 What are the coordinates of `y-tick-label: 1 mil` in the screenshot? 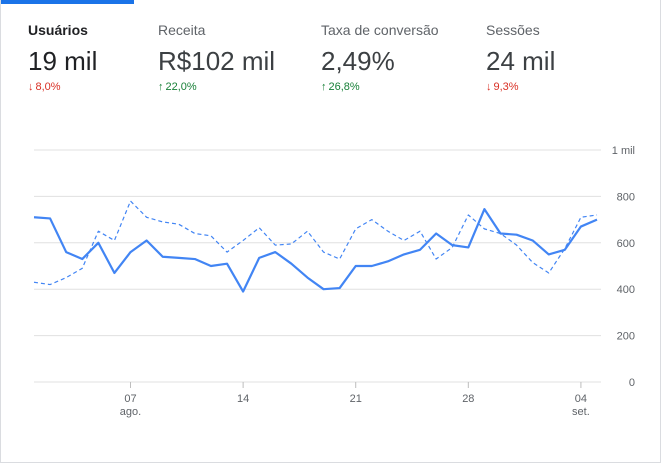 It's located at (623, 151).